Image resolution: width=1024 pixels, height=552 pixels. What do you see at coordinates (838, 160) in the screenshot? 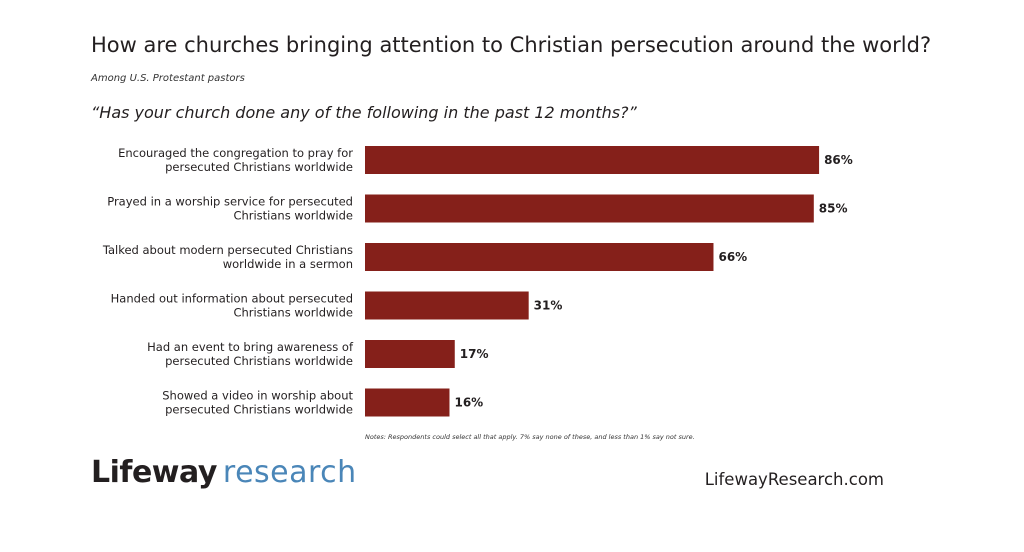
I see `value-label-1: 86%` at bounding box center [838, 160].